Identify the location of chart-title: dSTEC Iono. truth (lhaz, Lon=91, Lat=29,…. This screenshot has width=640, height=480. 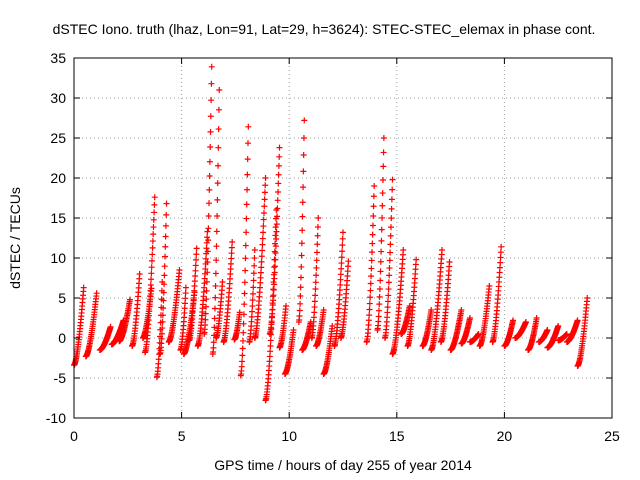
(324, 29).